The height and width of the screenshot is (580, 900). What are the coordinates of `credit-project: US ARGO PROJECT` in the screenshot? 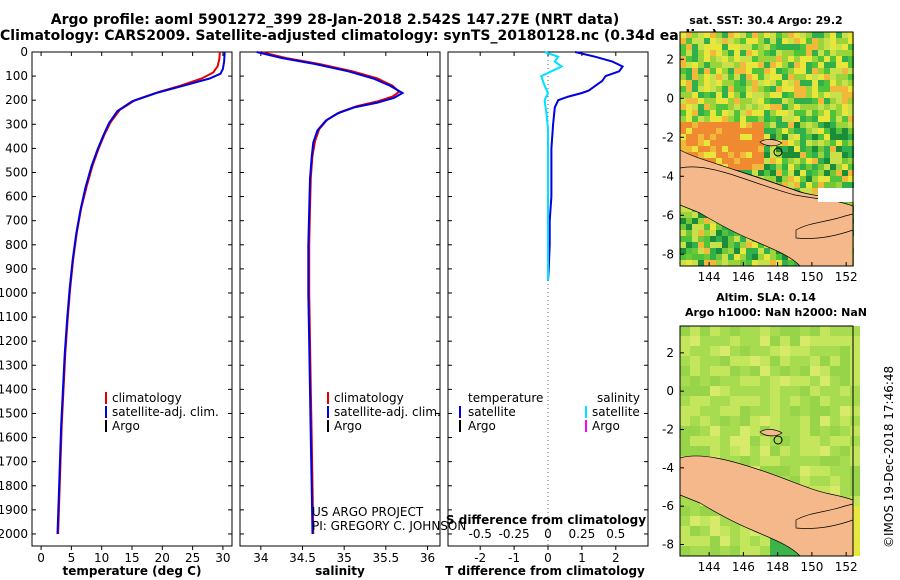 It's located at (368, 512).